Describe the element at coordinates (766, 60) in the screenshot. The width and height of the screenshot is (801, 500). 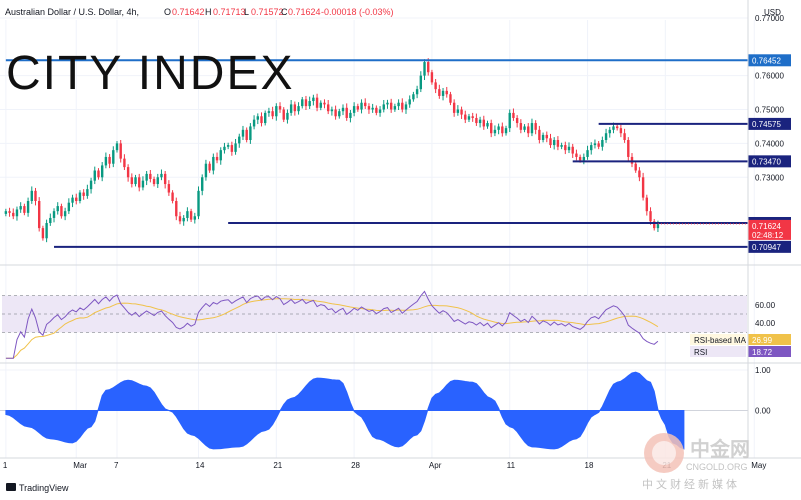
I see `level-tag-label: 0.76452` at that location.